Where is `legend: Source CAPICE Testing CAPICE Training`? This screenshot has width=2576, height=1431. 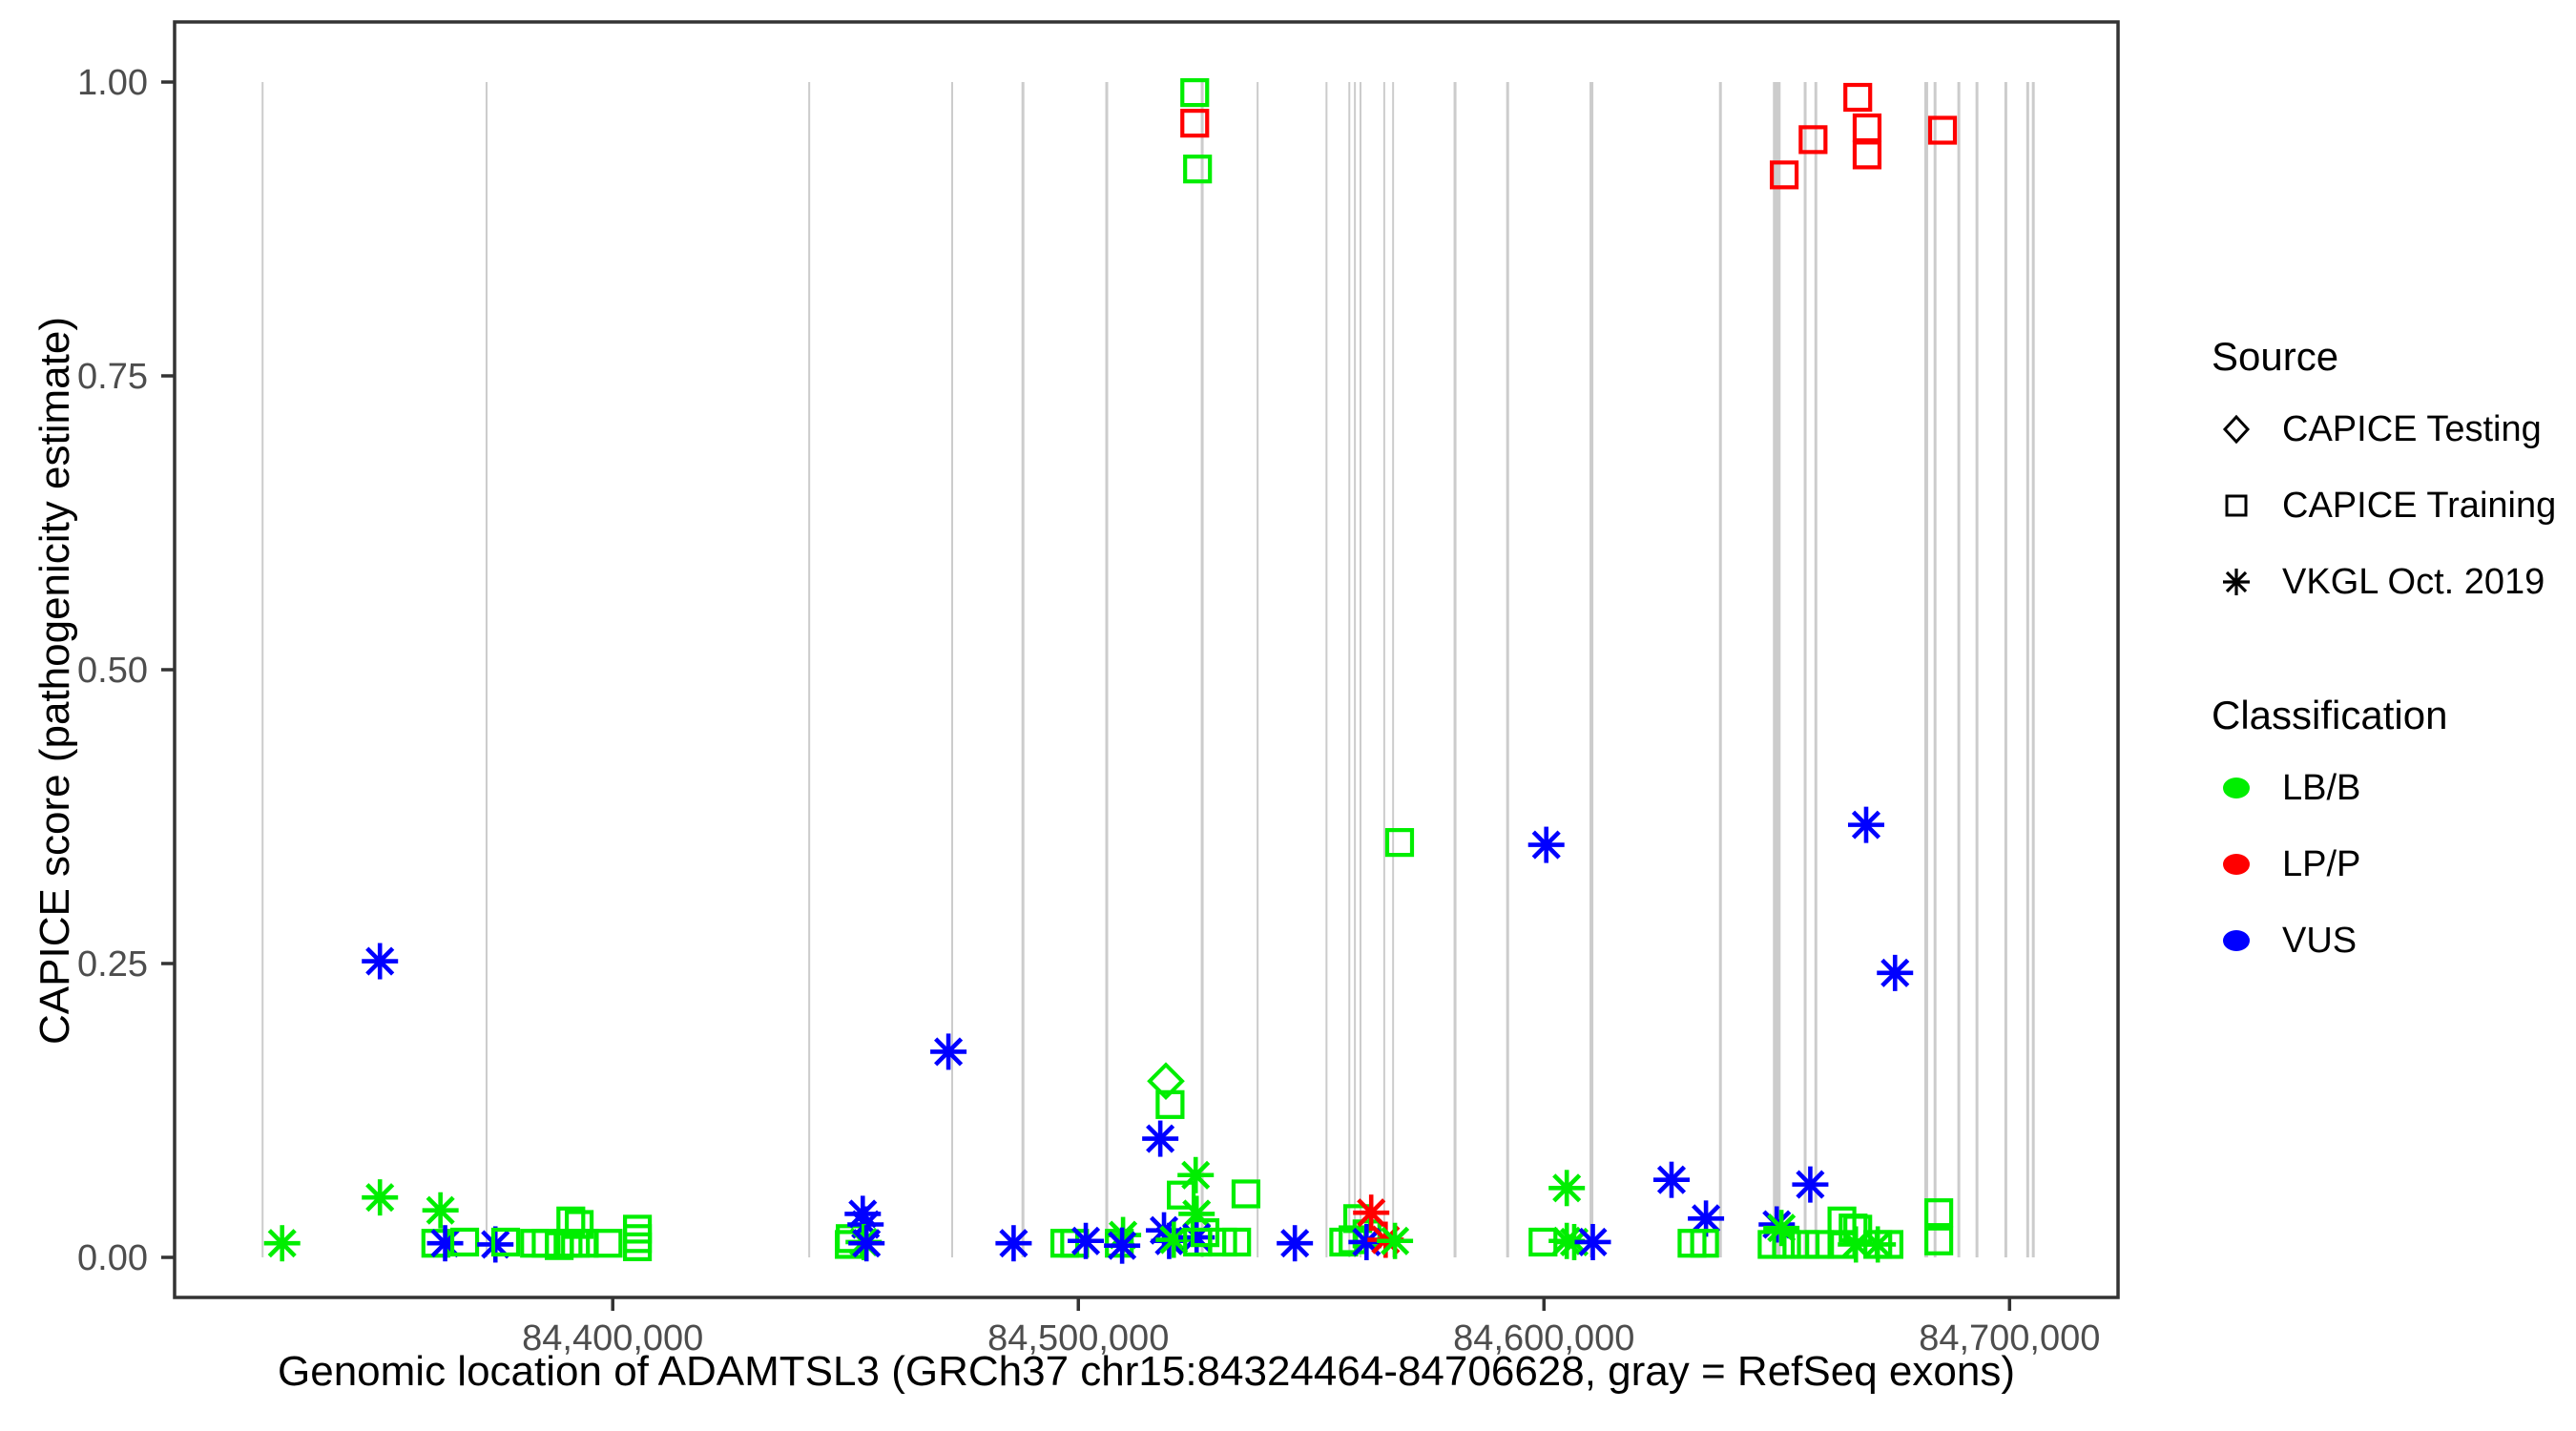
legend: Source CAPICE Testing CAPICE Training is located at coordinates (2388, 663).